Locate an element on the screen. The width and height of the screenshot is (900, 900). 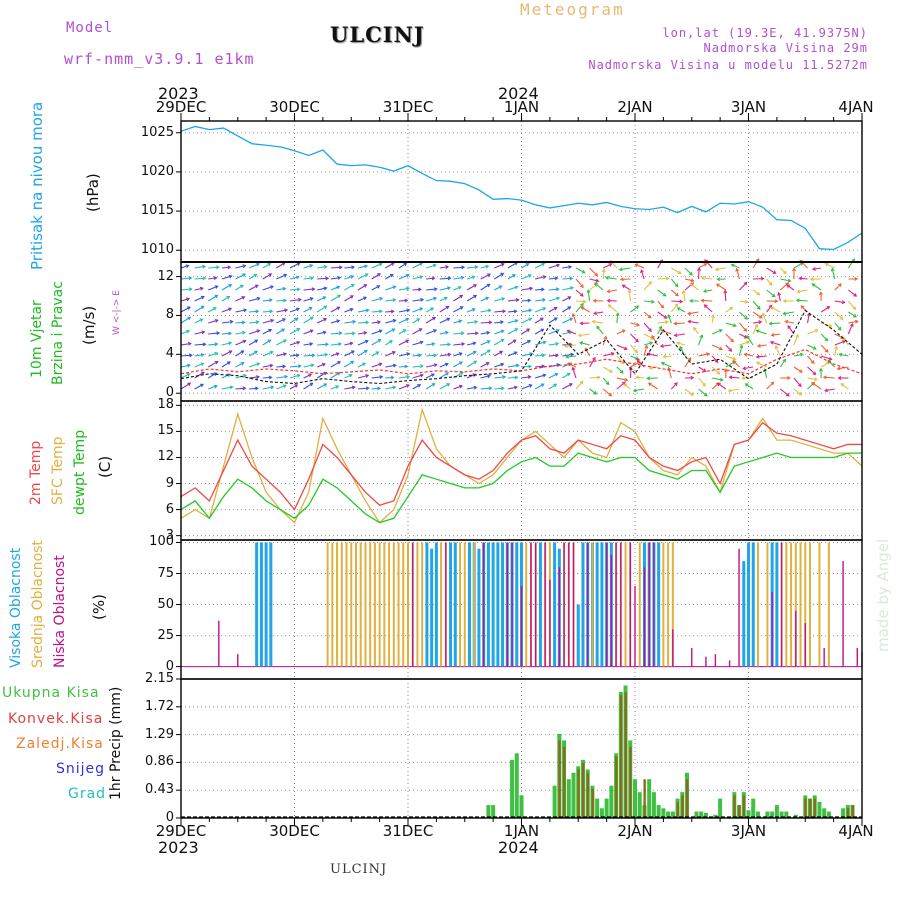
bottom-xtick-label-4jan: 4JAN is located at coordinates (856, 831).